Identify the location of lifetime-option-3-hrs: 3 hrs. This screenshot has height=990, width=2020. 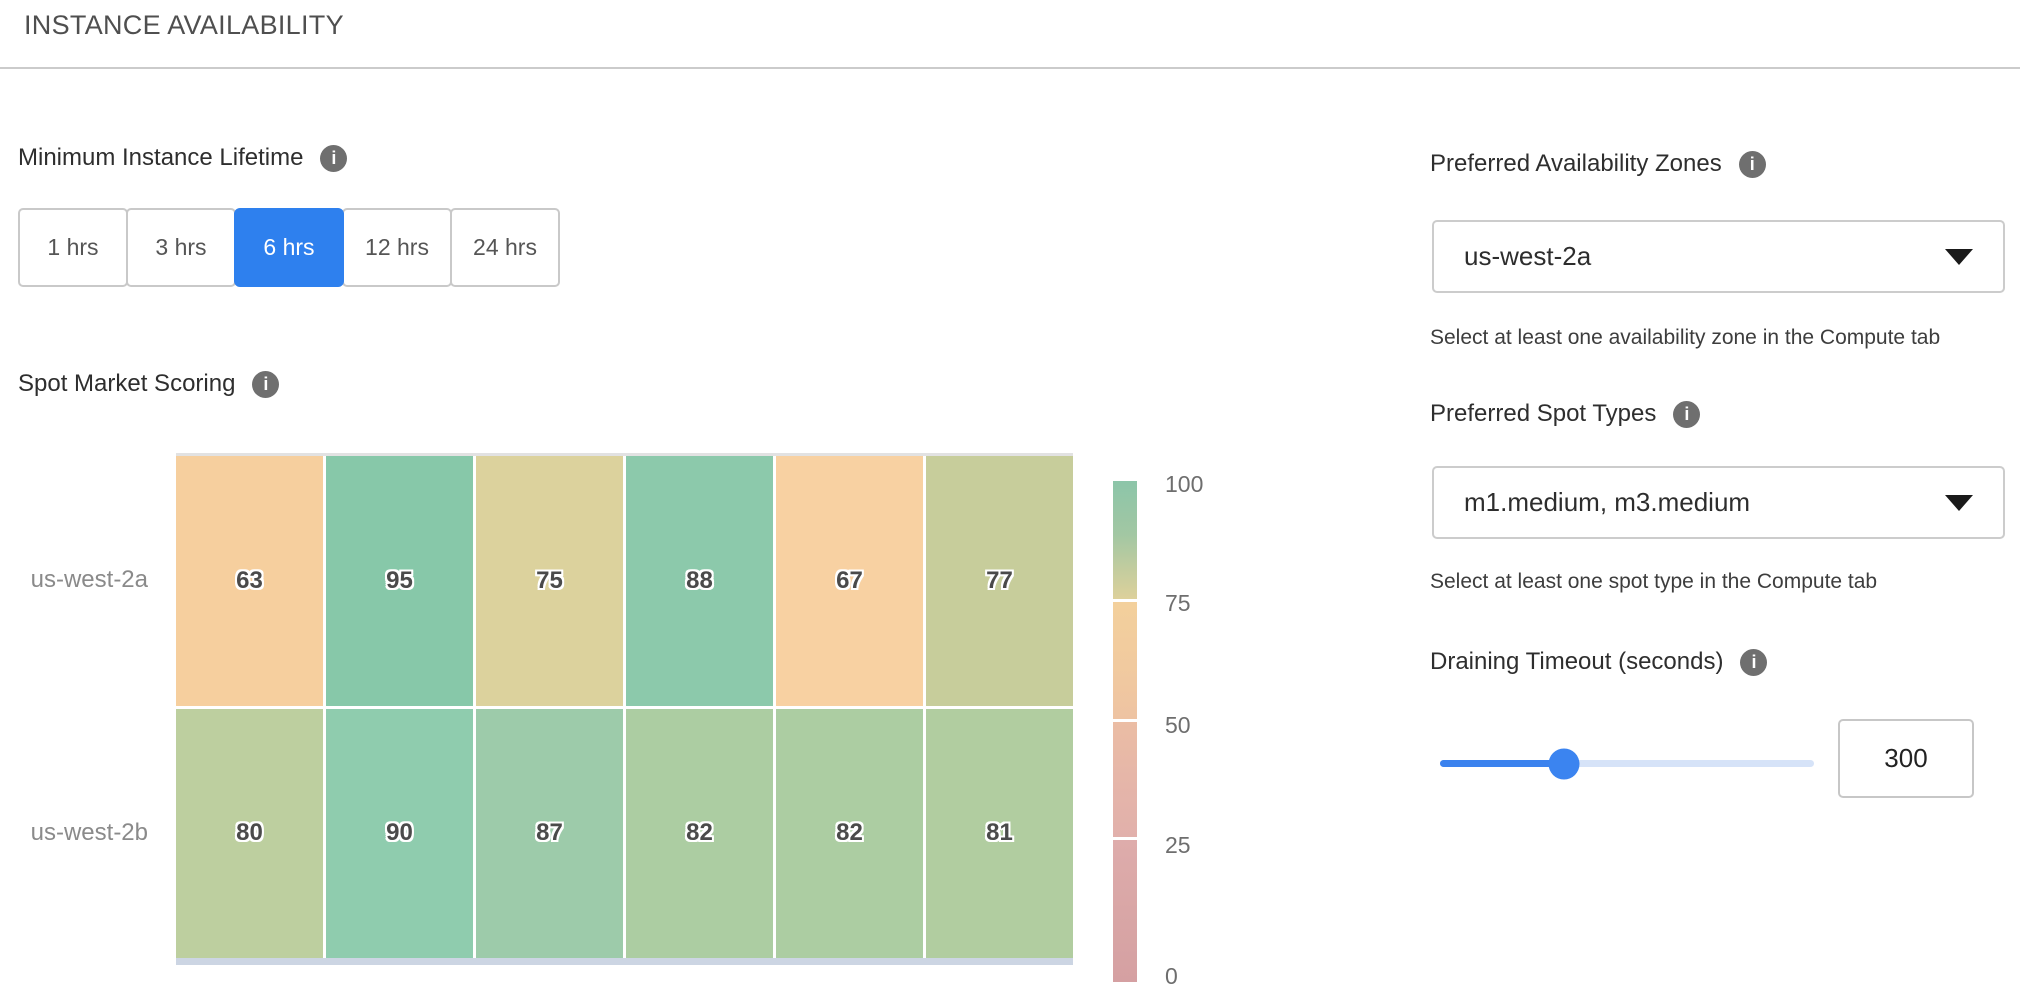
(181, 247).